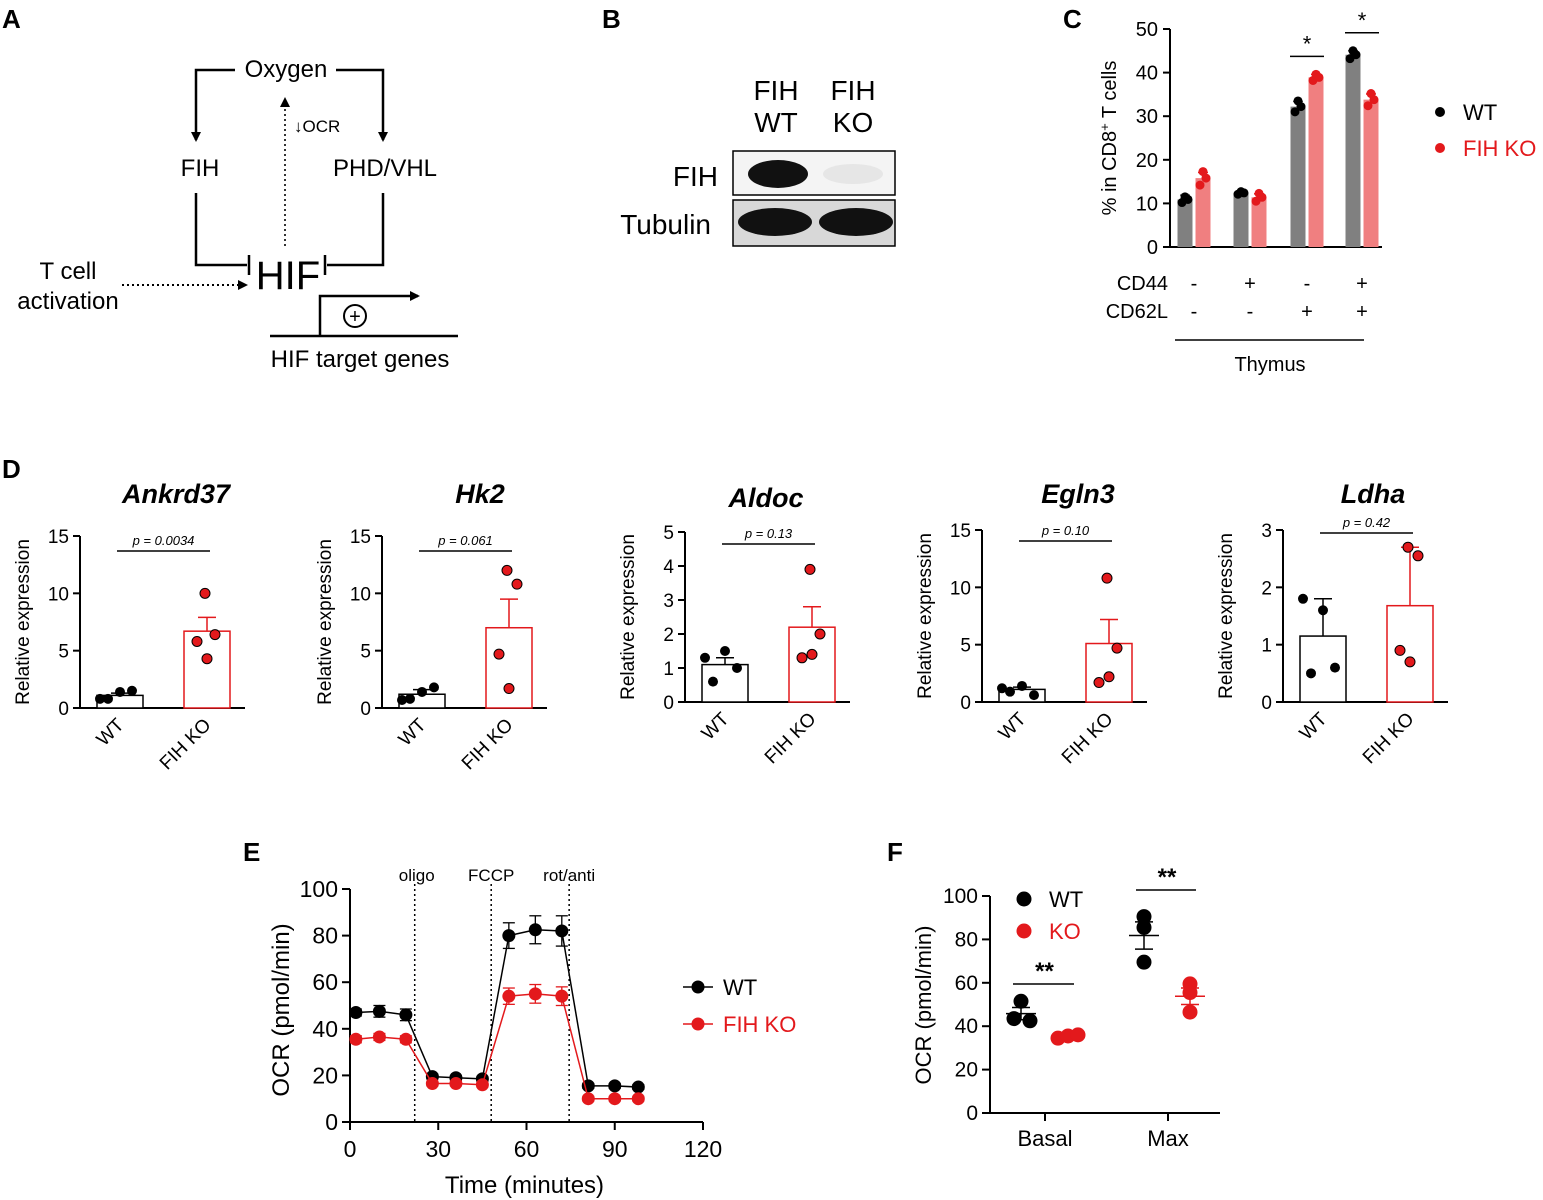 The height and width of the screenshot is (1200, 1543). I want to click on c-legend-label: FIH KO, so click(1499, 148).